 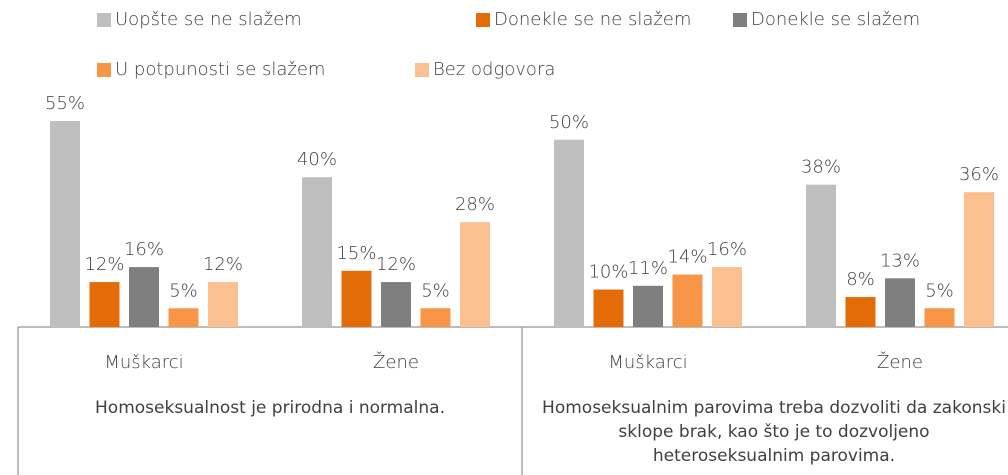 What do you see at coordinates (648, 268) in the screenshot?
I see `value-label: 11%` at bounding box center [648, 268].